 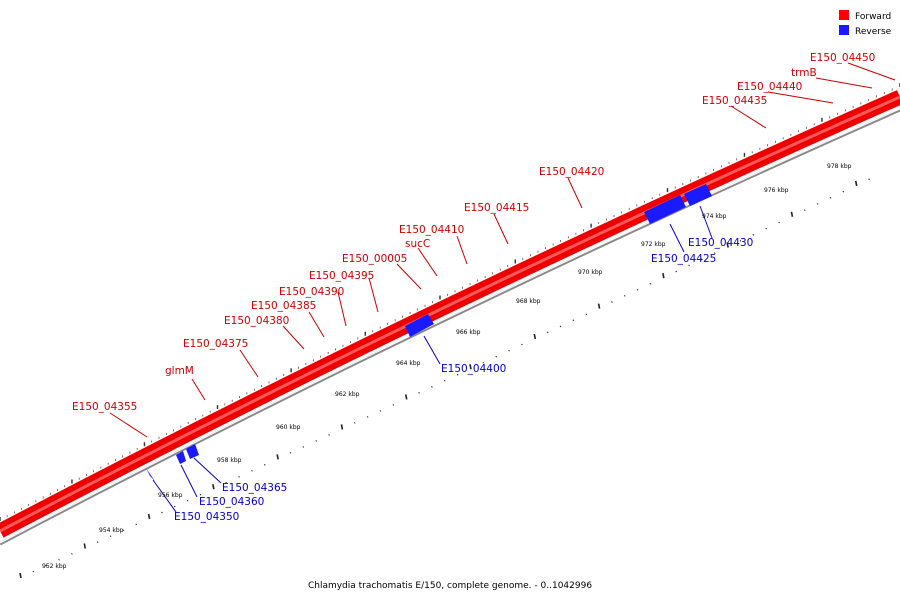 I want to click on gene-label: E150_04350, so click(x=206, y=517).